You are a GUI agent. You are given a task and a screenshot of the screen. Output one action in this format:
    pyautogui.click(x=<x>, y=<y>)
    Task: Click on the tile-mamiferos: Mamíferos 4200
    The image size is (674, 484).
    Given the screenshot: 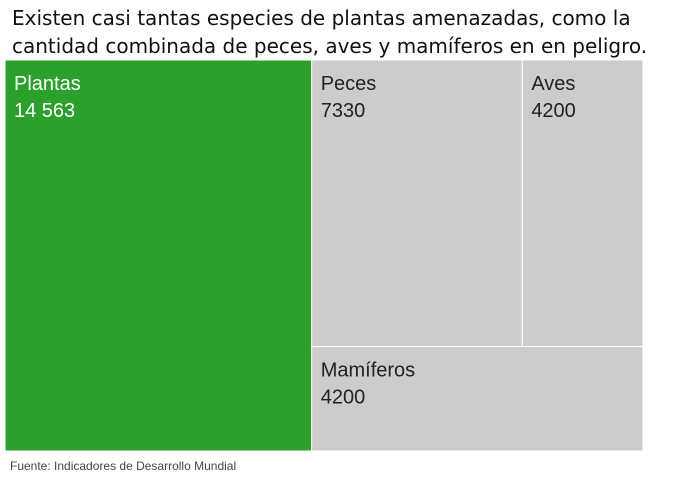 What is the action you would take?
    pyautogui.click(x=477, y=399)
    